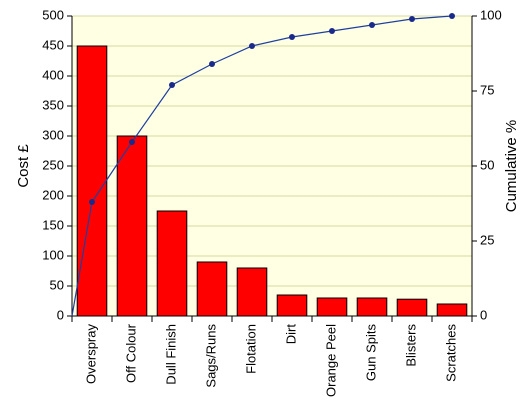  Describe the element at coordinates (330, 360) in the screenshot. I see `x-tick-label: Orange Peel` at that location.